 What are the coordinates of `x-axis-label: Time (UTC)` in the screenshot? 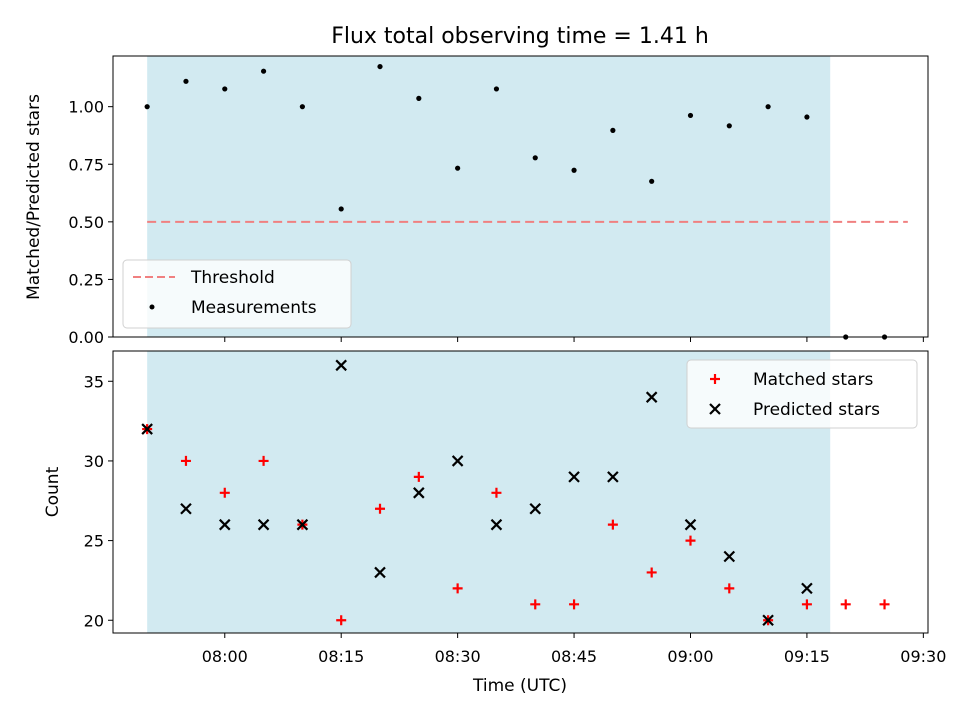 It's located at (519, 686).